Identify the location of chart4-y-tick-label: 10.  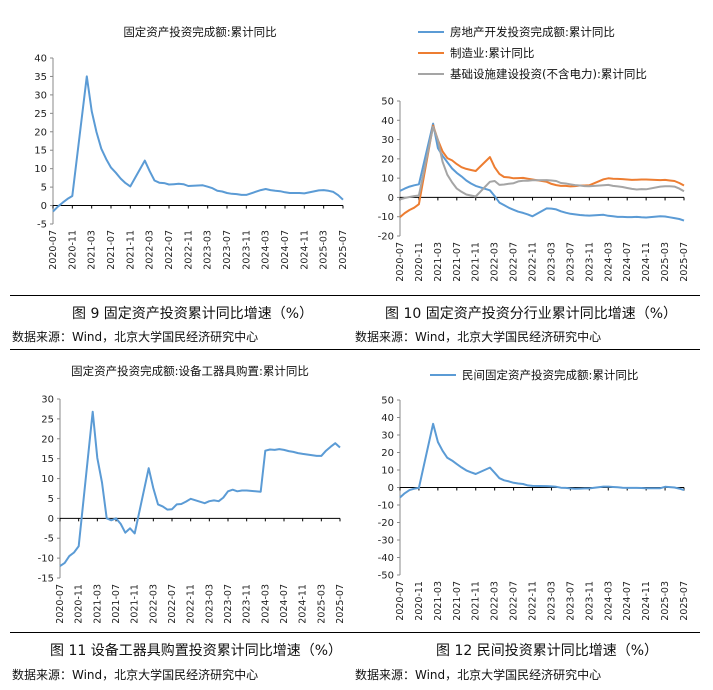
(387, 471).